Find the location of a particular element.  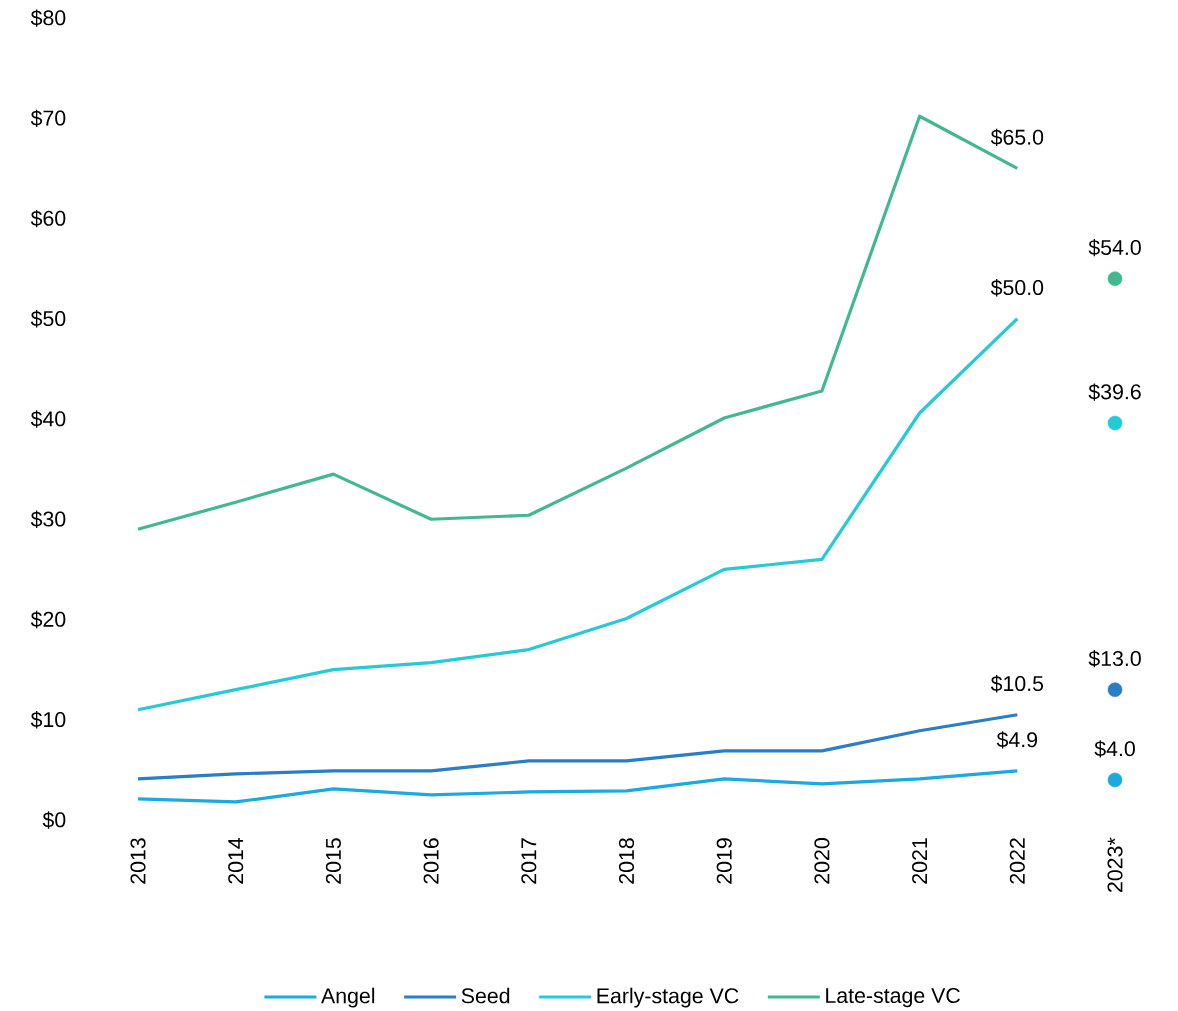

y-tick-label: $80 is located at coordinates (48, 18).